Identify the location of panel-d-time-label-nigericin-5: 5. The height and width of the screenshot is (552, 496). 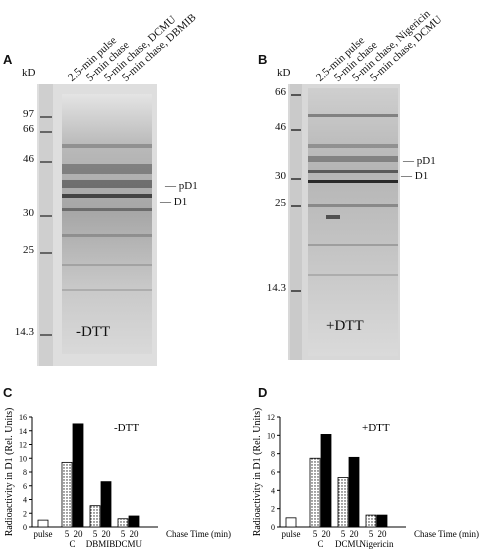
(371, 534).